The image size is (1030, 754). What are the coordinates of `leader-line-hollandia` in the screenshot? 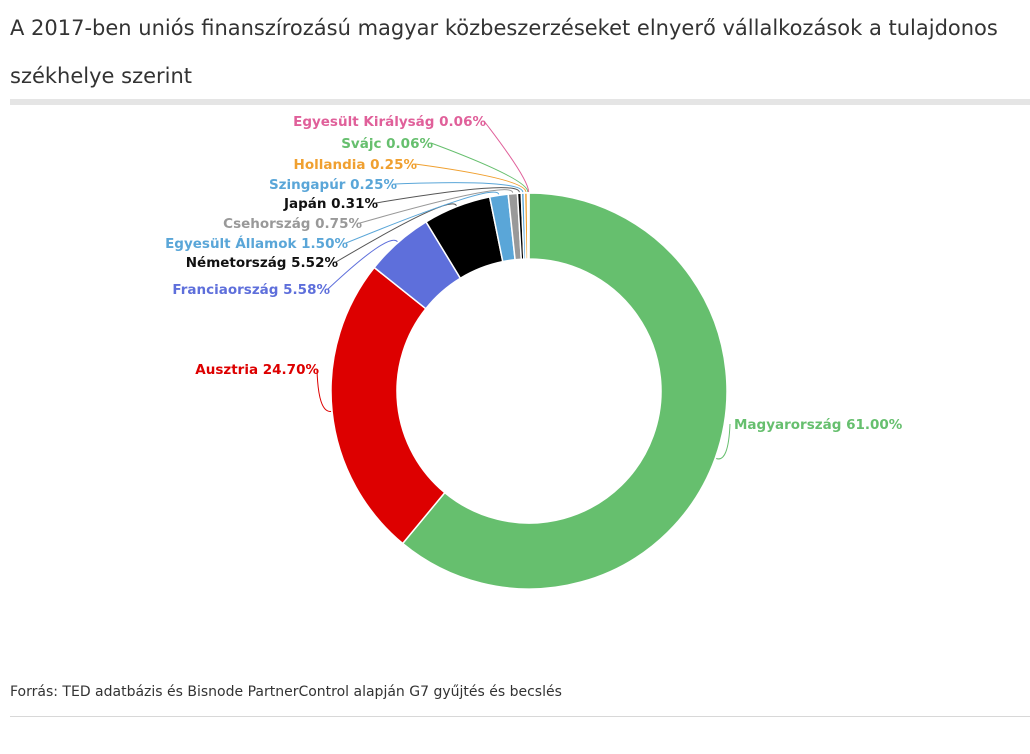 It's located at (470, 178).